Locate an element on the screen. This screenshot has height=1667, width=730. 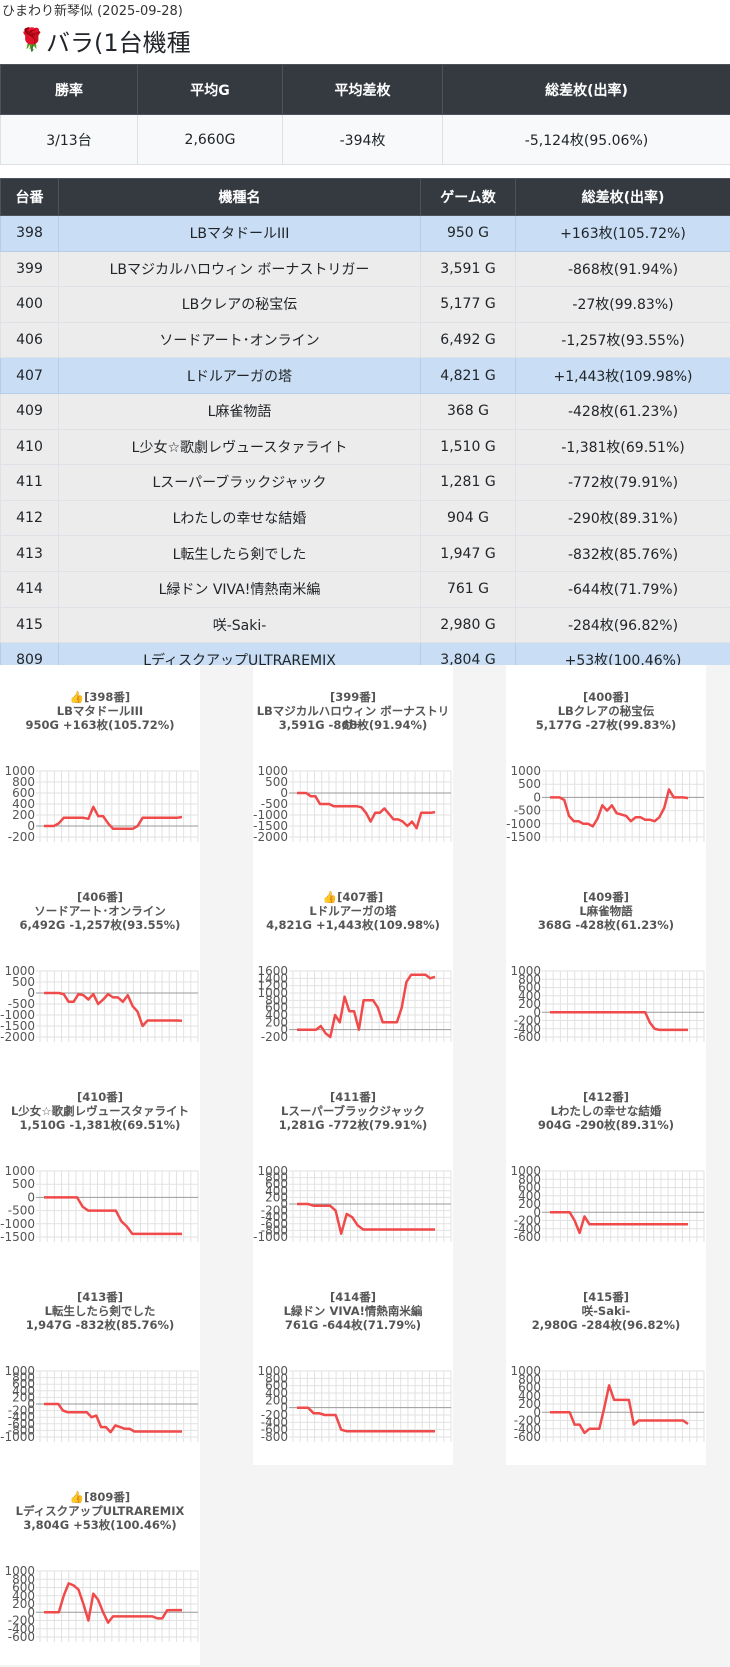
chart-title-stats: 2,980G -284枚(96.82%) is located at coordinates (606, 1325).